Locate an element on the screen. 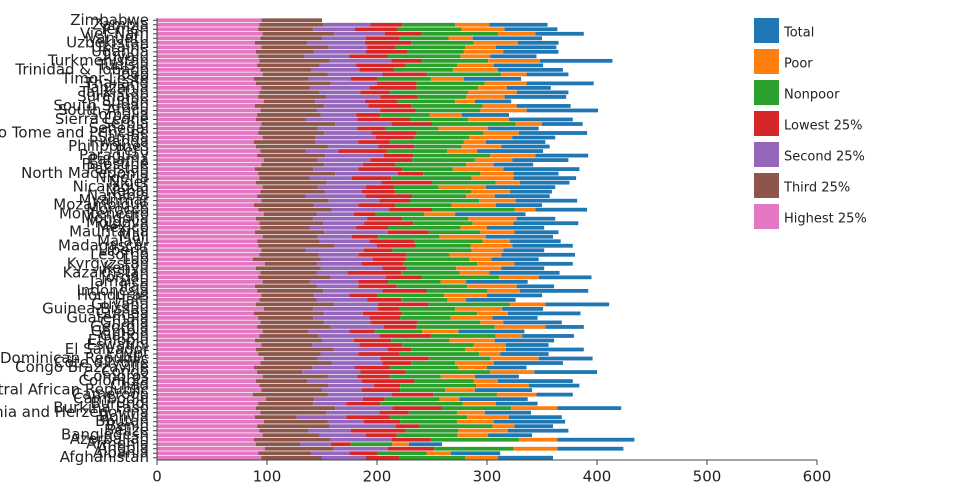 The height and width of the screenshot is (500, 960). y-tick-label: Gambia is located at coordinates (120, 331).